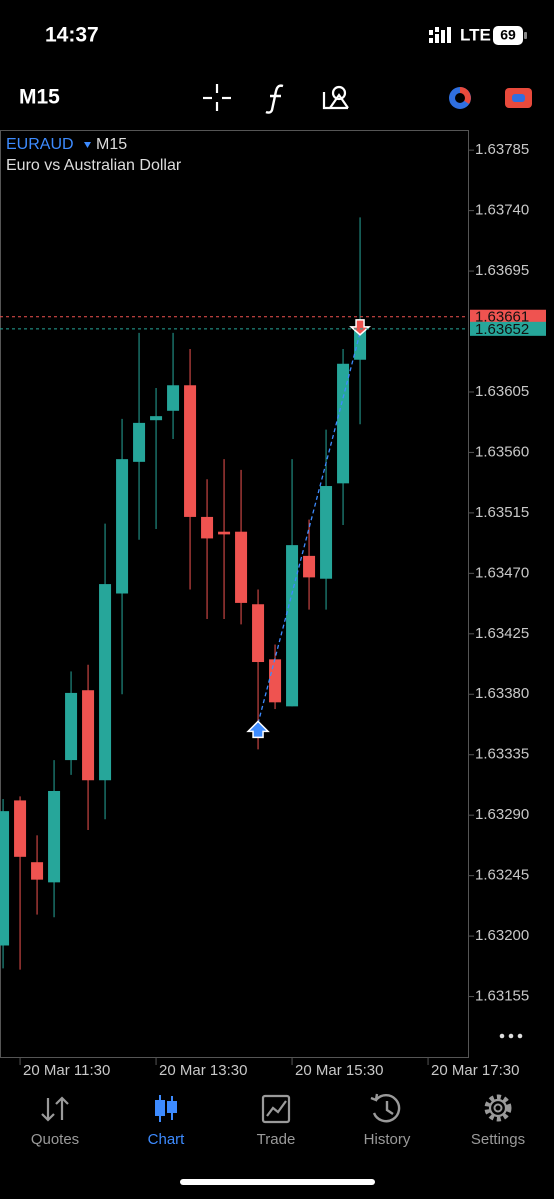 The height and width of the screenshot is (1199, 554). Describe the element at coordinates (40, 144) in the screenshot. I see `symbol-label: EURAUD` at that location.